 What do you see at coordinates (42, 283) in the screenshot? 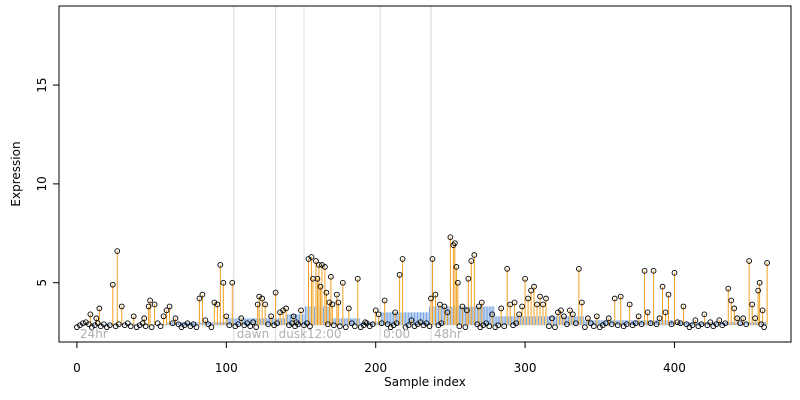
I see `y-tick-label: 5` at bounding box center [42, 283].